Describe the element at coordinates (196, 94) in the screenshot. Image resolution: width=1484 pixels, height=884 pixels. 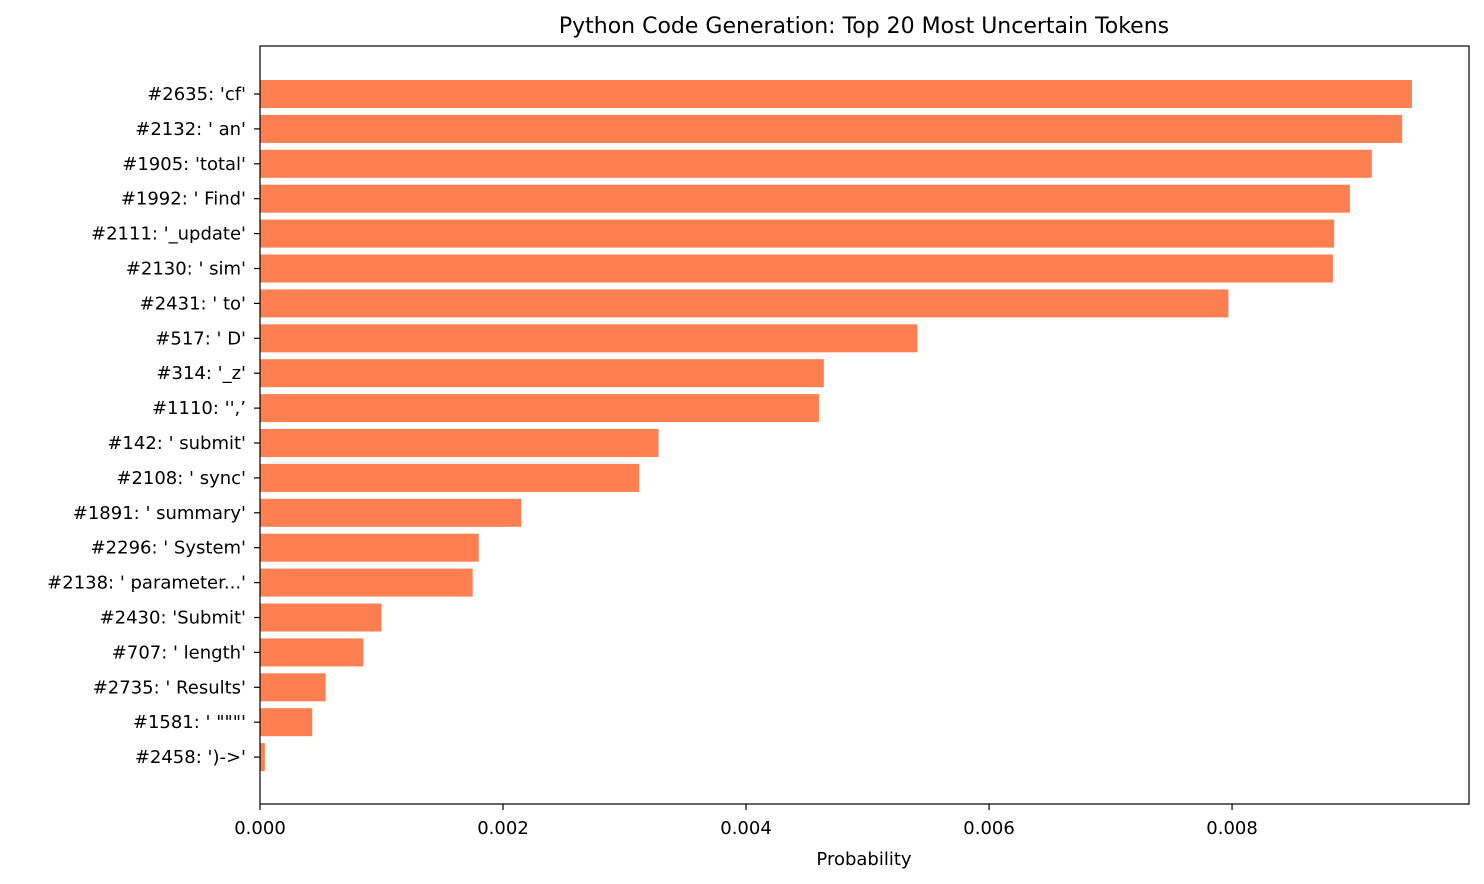
I see `y-tick-label: #2635: 'cf'` at that location.